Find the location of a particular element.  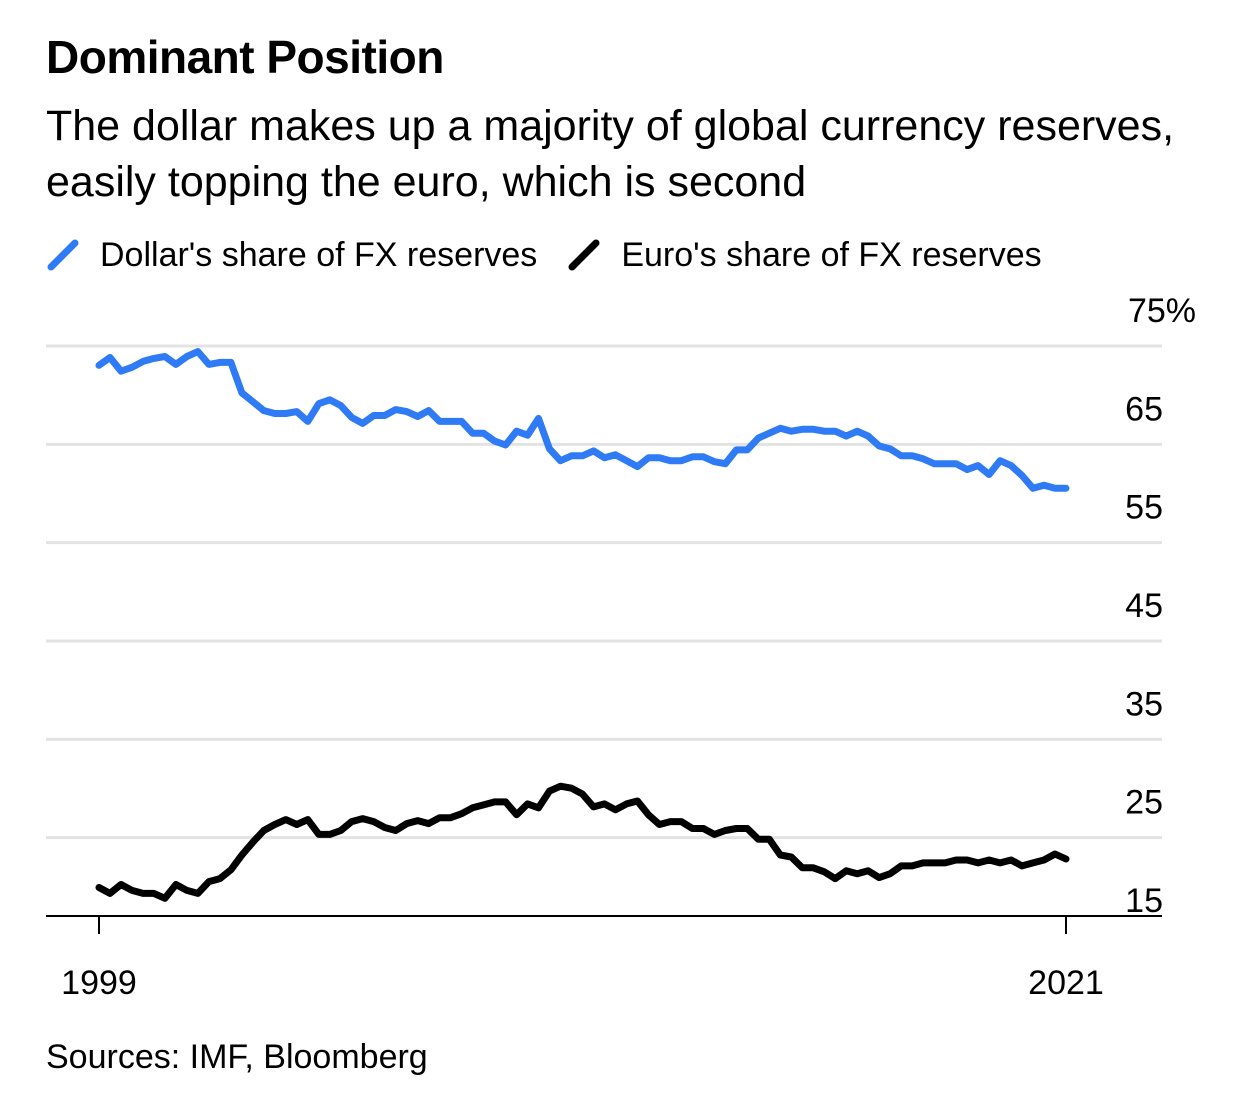

y-tick-label: 35 is located at coordinates (1144, 704).